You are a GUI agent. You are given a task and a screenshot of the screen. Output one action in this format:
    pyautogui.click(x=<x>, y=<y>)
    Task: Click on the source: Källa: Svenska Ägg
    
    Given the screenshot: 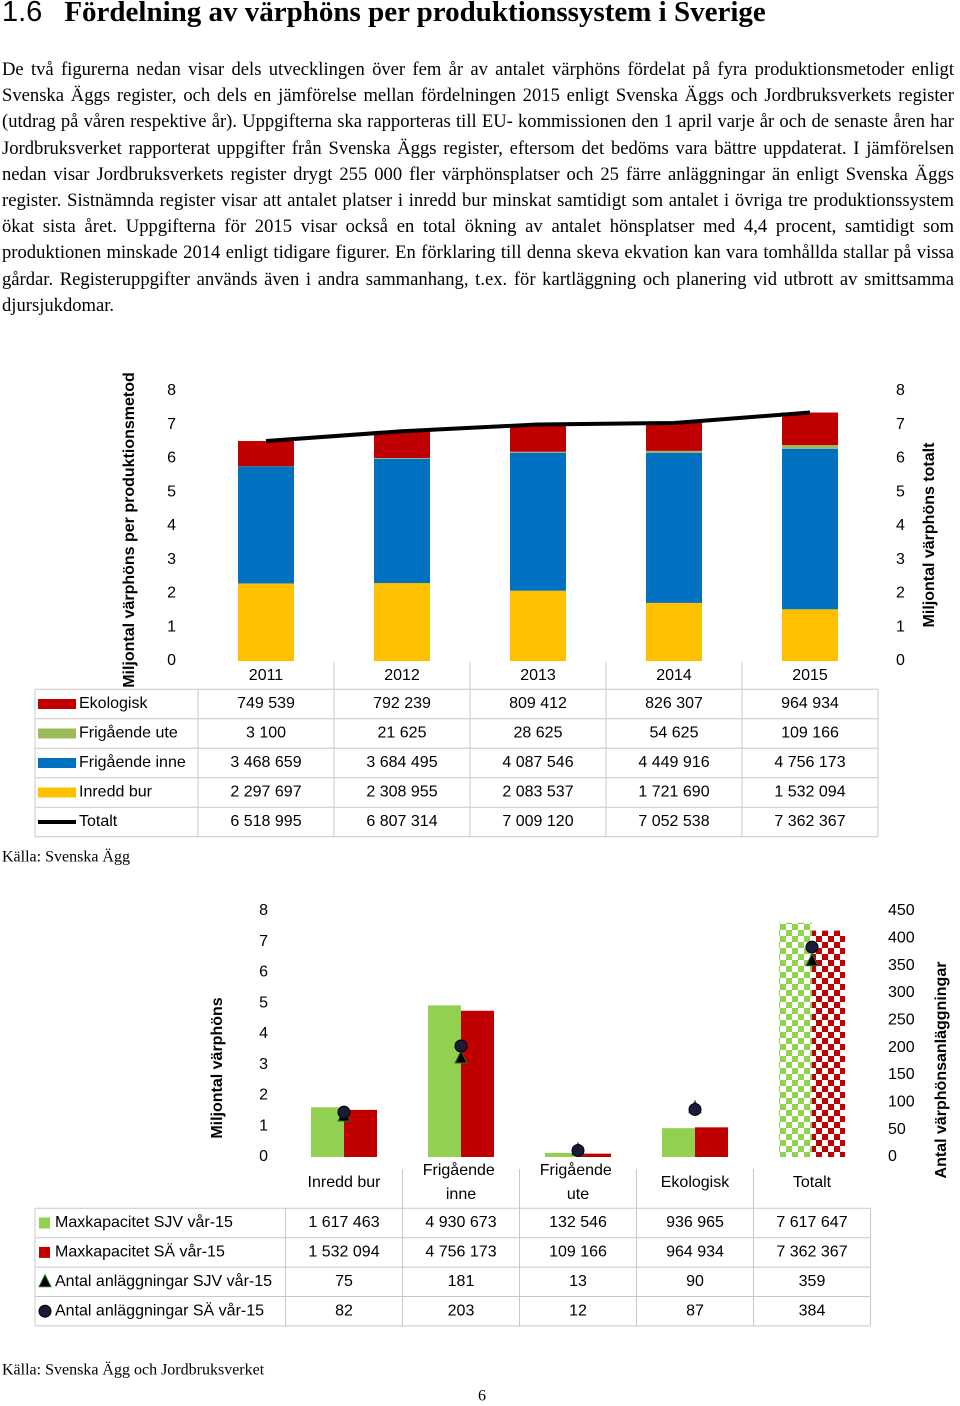 What is the action you would take?
    pyautogui.click(x=66, y=857)
    